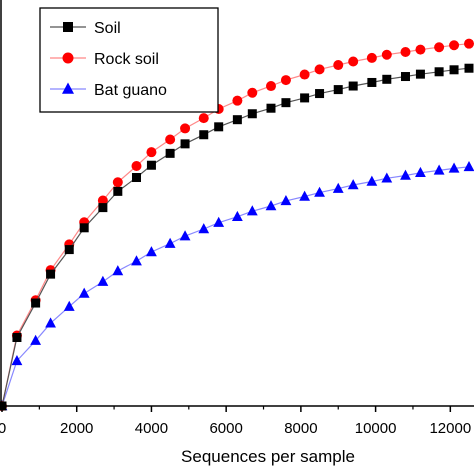 The image size is (474, 474). What do you see at coordinates (376, 428) in the screenshot?
I see `x-tick-label: 10000` at bounding box center [376, 428].